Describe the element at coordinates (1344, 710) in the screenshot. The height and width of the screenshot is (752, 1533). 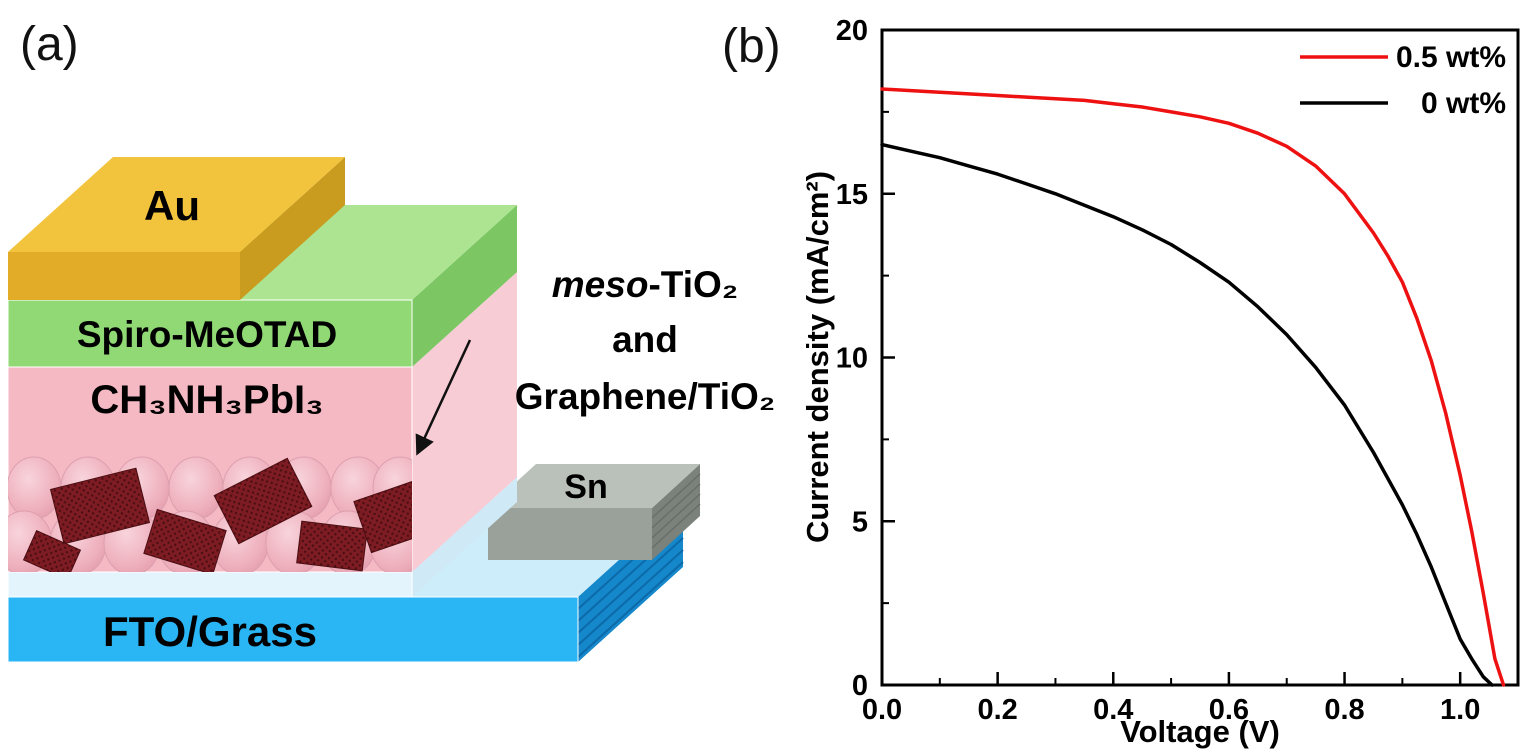
I see `x-tick-label: 0.8` at that location.